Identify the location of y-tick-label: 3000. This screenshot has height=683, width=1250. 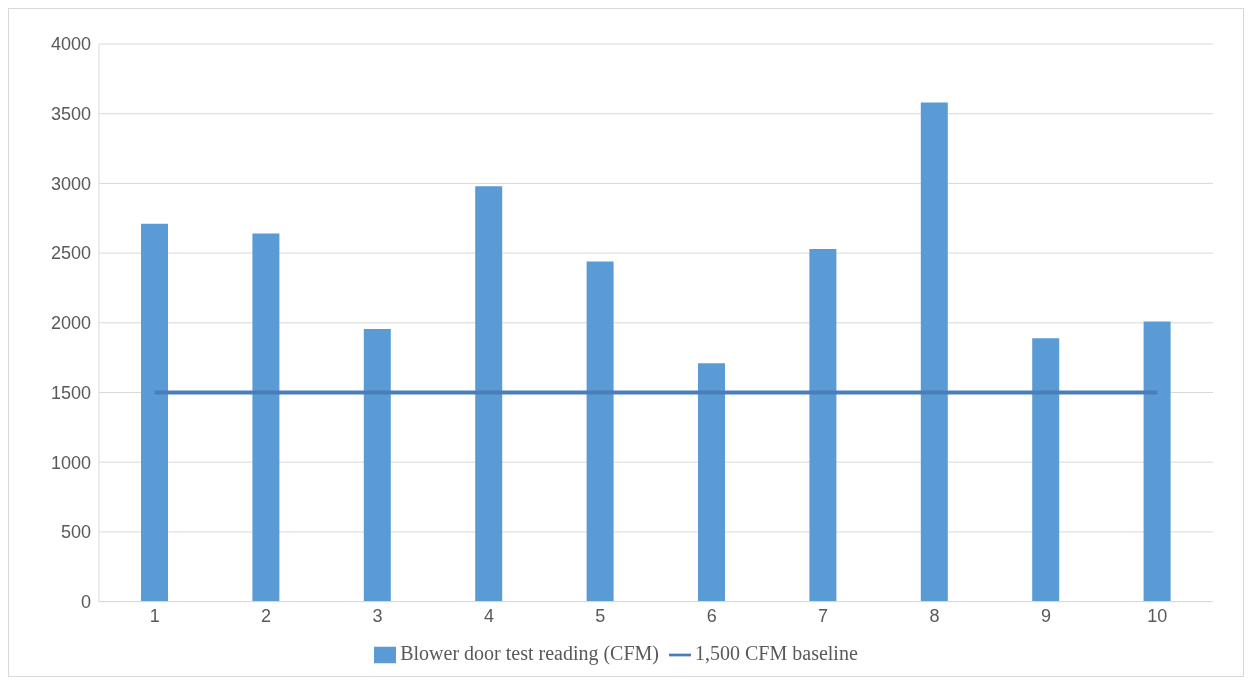
(70, 183).